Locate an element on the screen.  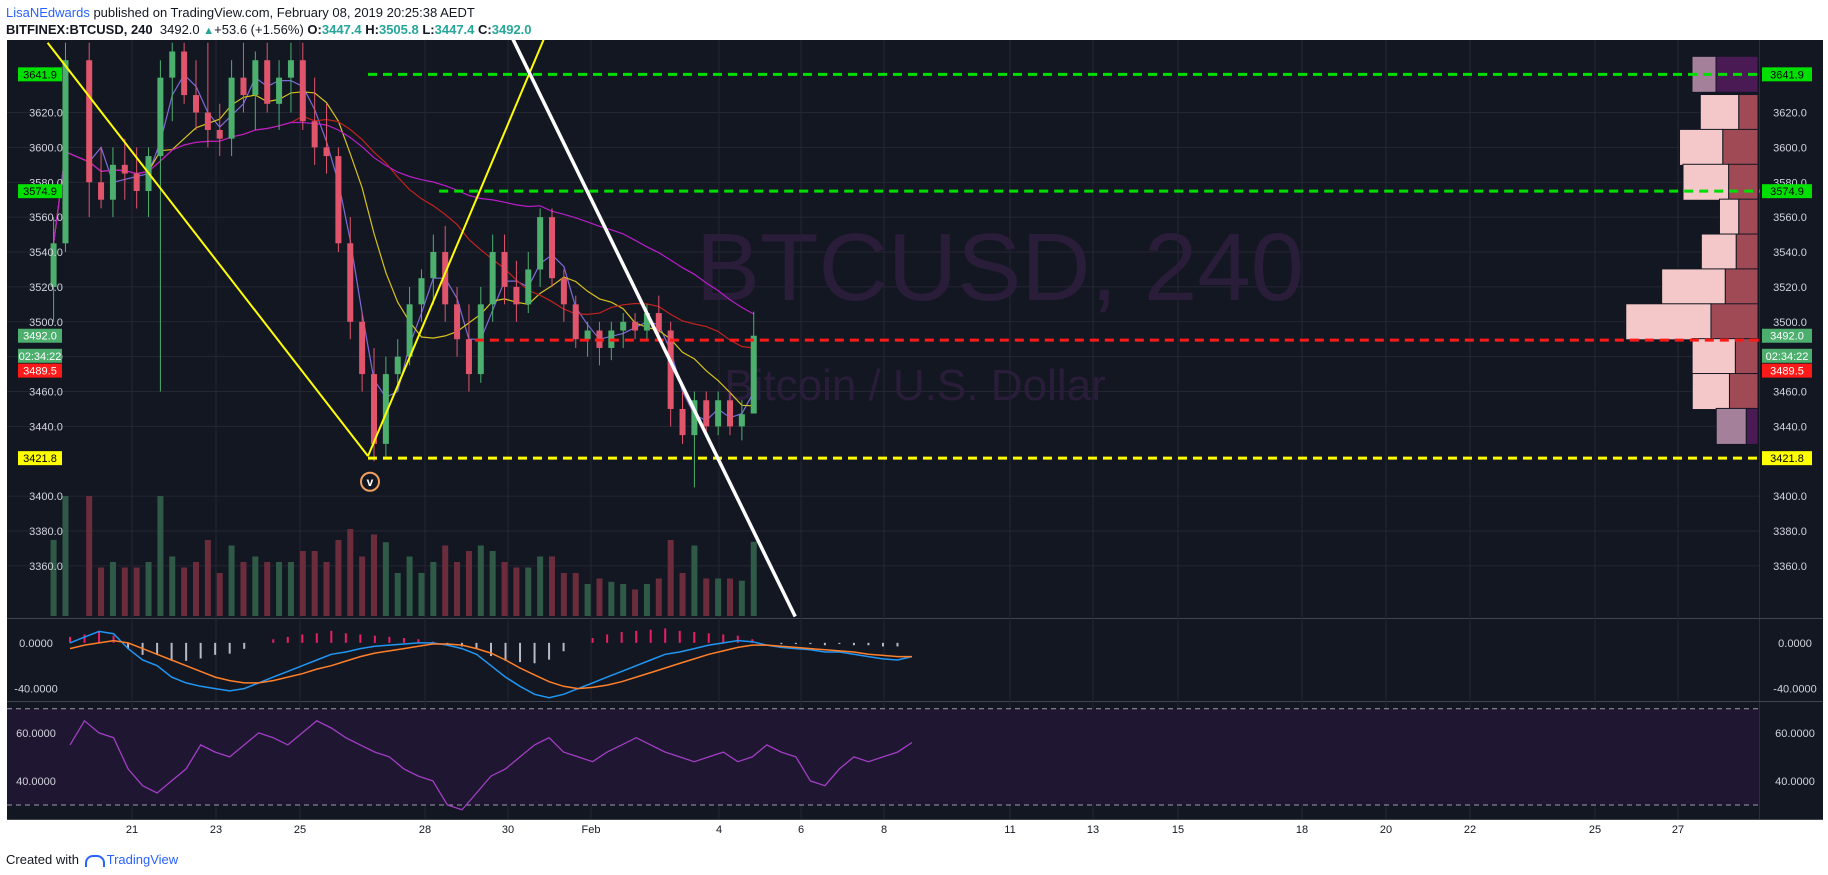
change-value: +53.6 (+1.56%) is located at coordinates (259, 29).